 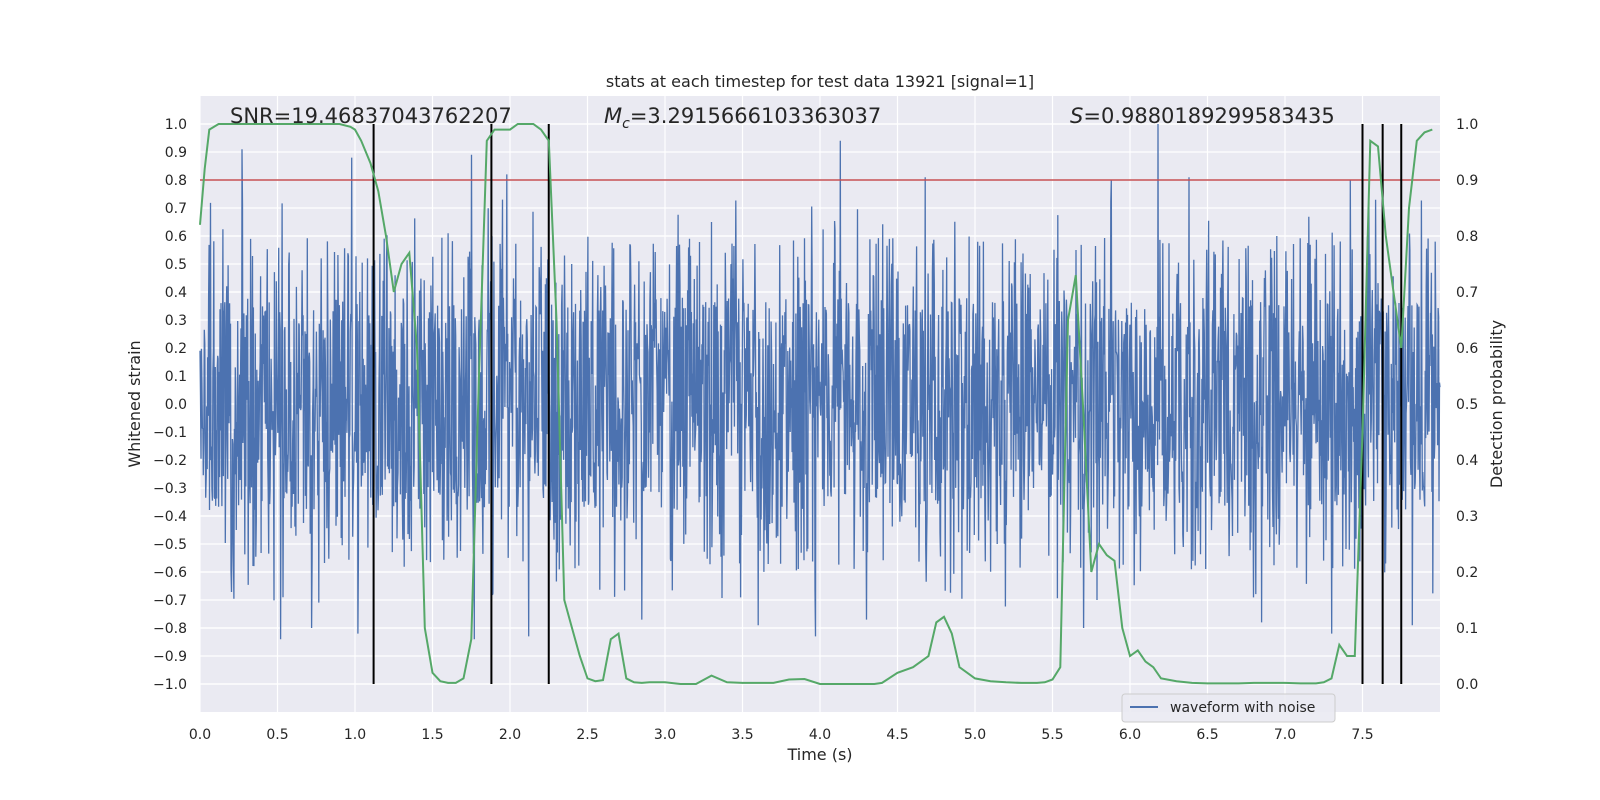 I want to click on x-axis-label: Time (s), so click(x=819, y=754).